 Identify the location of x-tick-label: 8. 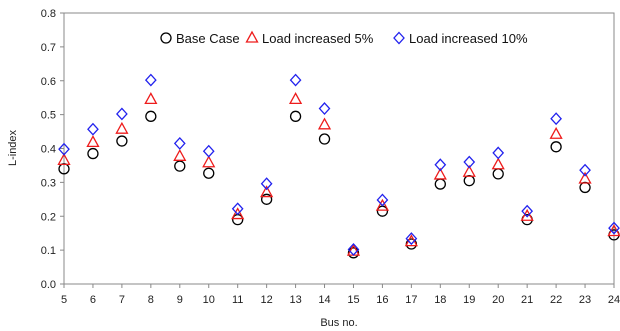
(151, 300).